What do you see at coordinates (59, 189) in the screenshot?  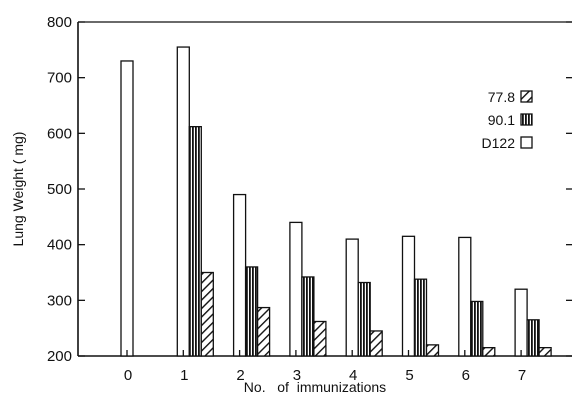 I see `y-tick-label: 500` at bounding box center [59, 189].